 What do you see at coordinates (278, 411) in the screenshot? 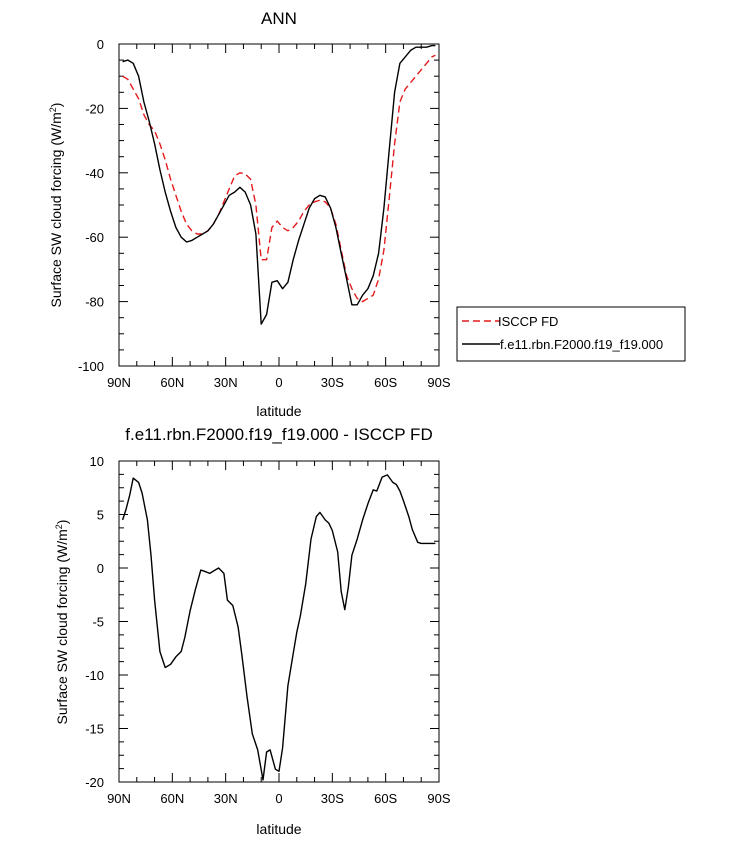
I see `top-x-axis-label: latitude` at bounding box center [278, 411].